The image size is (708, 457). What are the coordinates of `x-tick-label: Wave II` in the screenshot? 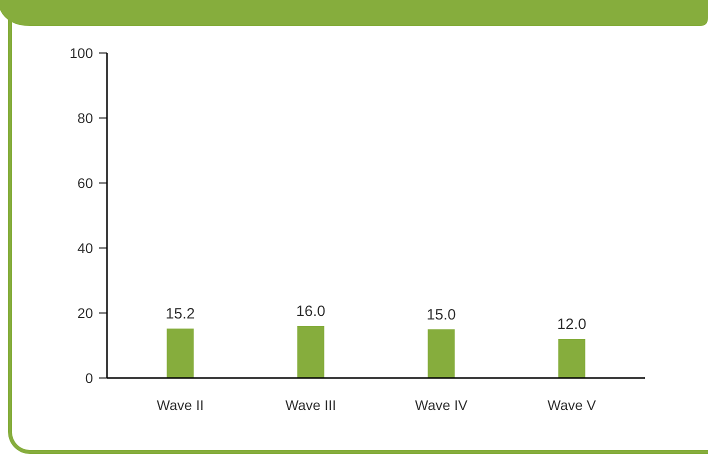 It's located at (180, 405).